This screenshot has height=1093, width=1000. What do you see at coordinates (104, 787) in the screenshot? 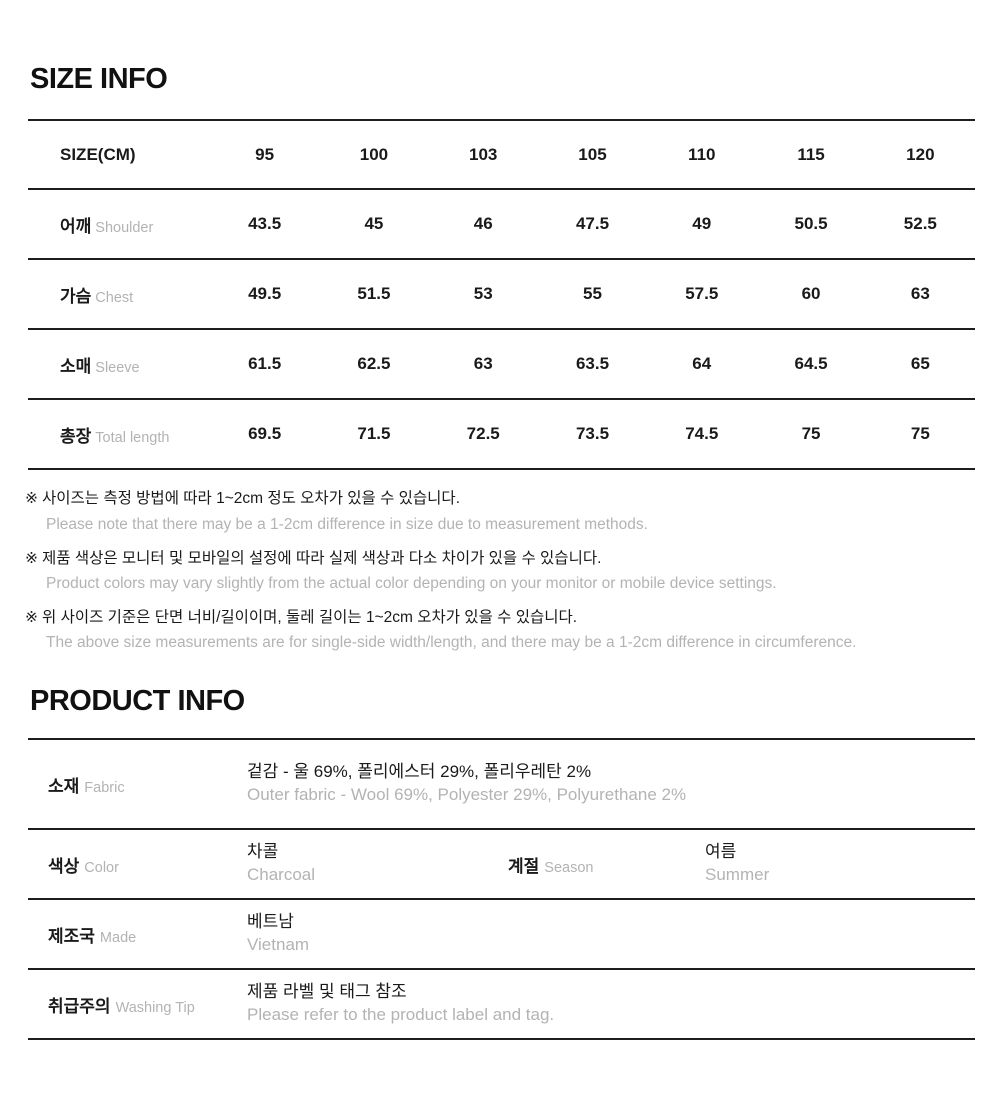
I see `fabric-label-en: Fabric` at bounding box center [104, 787].